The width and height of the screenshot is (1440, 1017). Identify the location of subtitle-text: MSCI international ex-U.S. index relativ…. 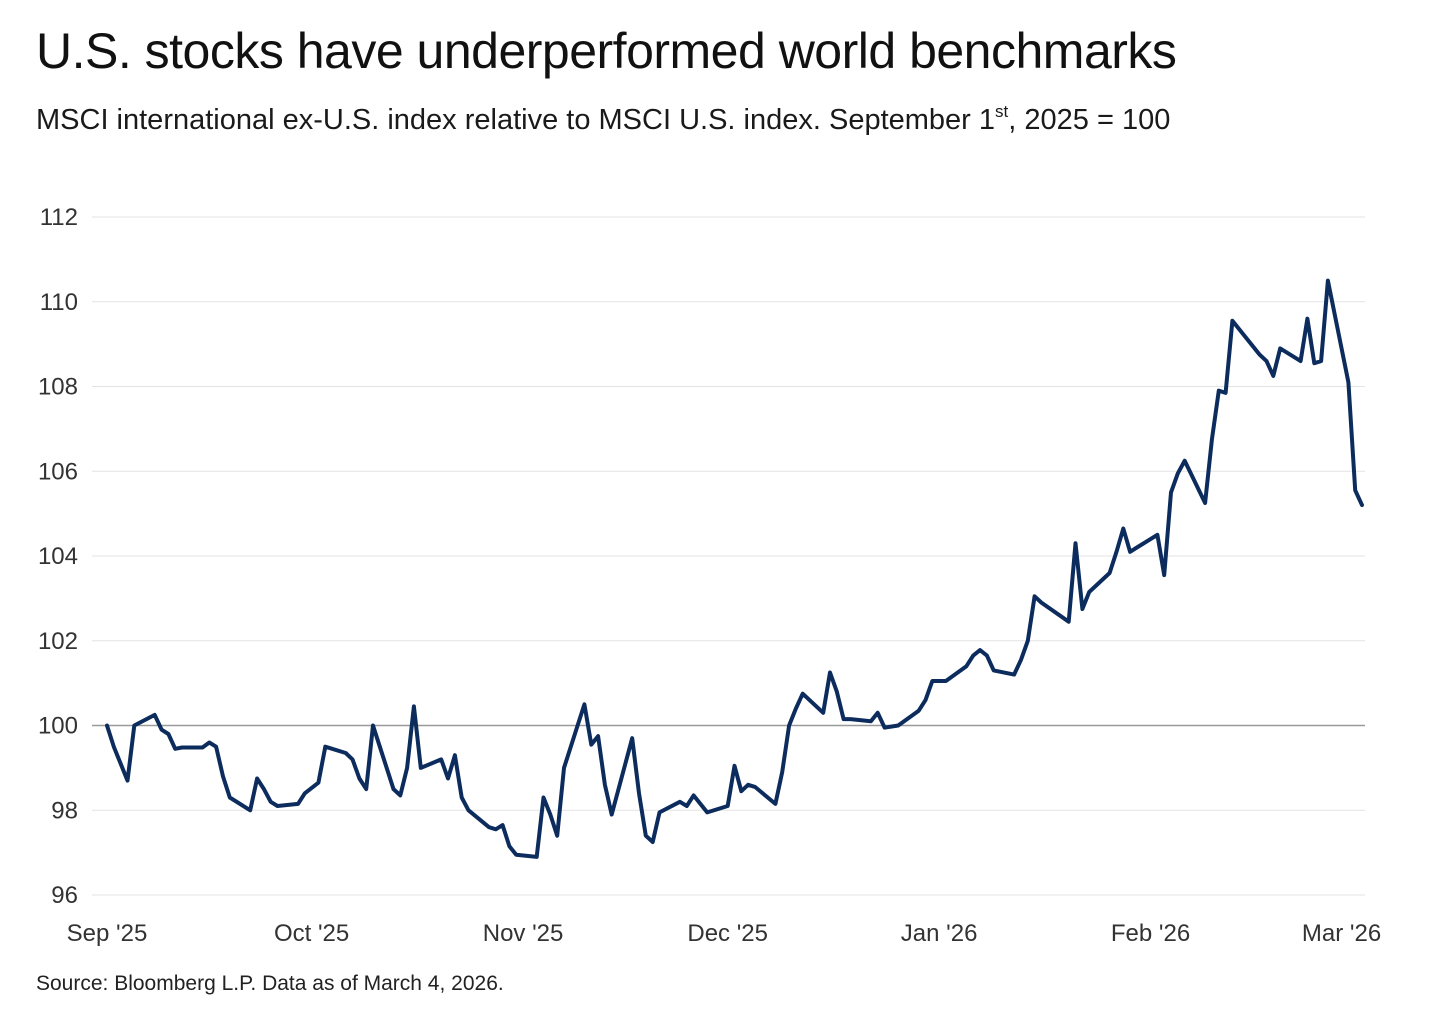
(516, 120).